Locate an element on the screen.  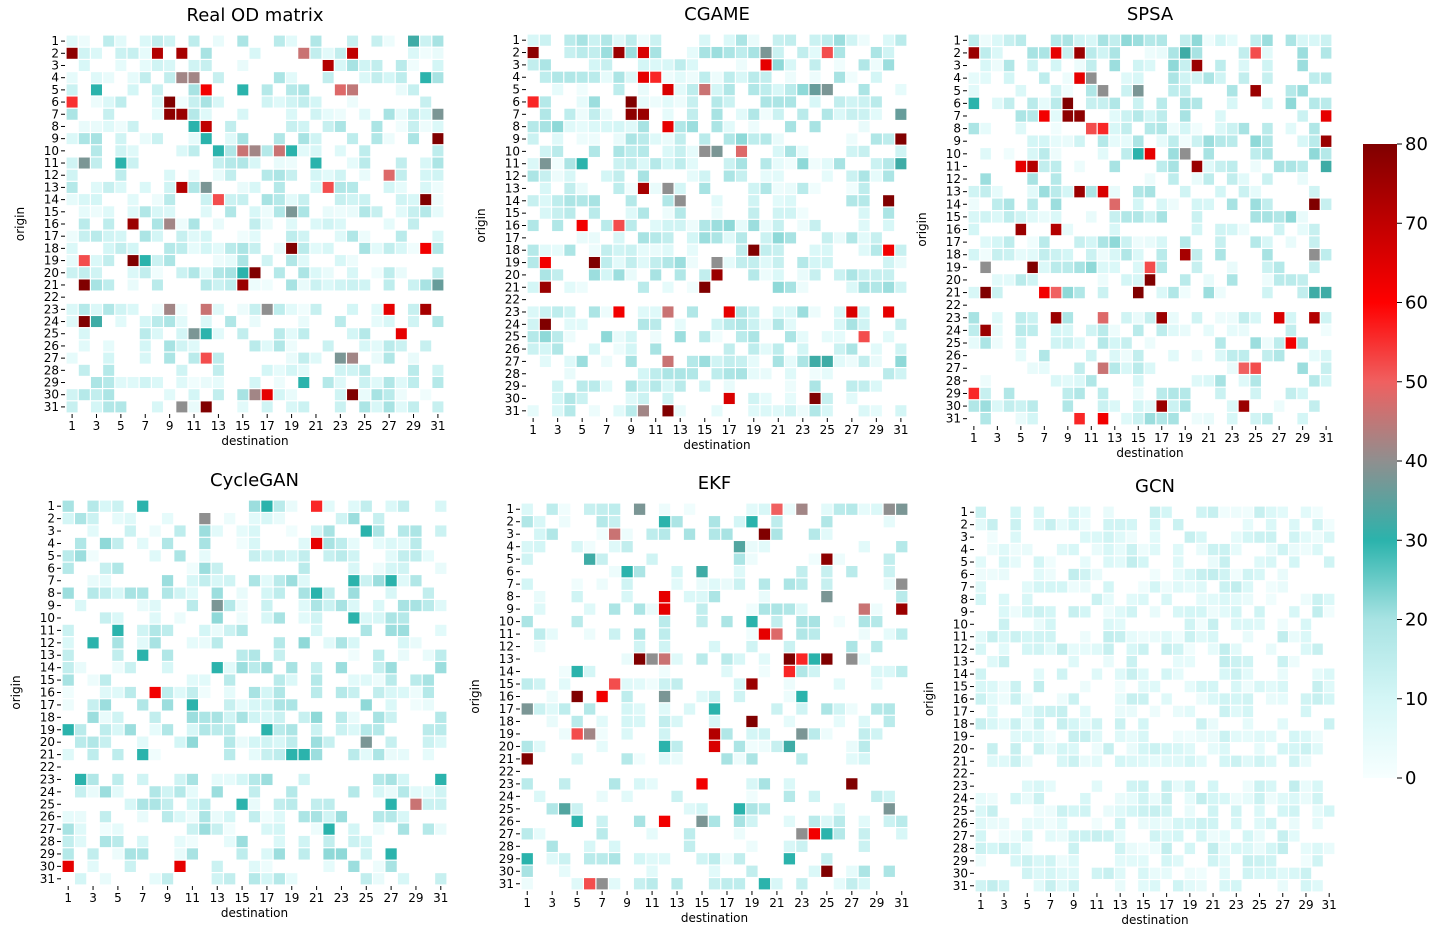
y-tick-label: 17 is located at coordinates (512, 238).